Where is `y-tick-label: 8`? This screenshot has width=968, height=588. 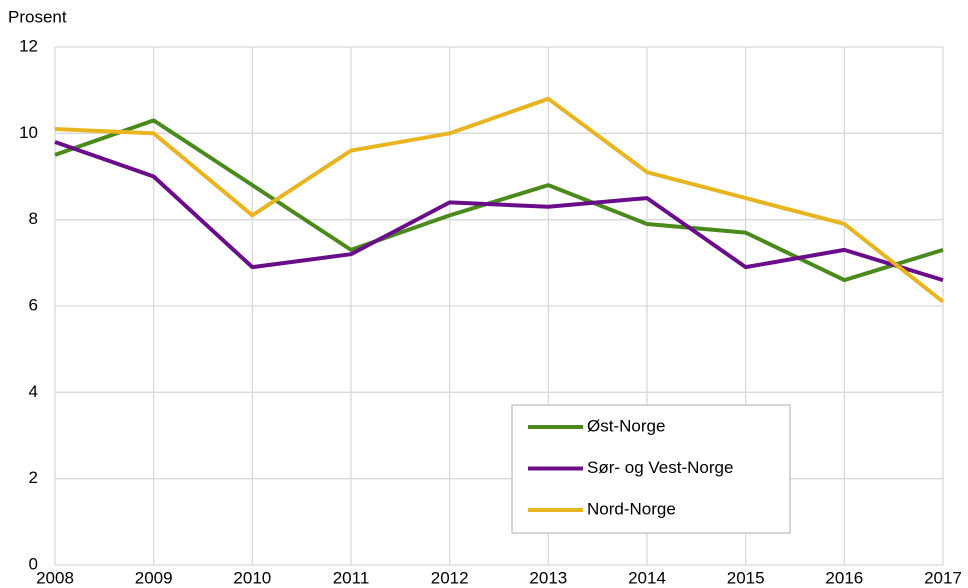 y-tick-label: 8 is located at coordinates (33, 218).